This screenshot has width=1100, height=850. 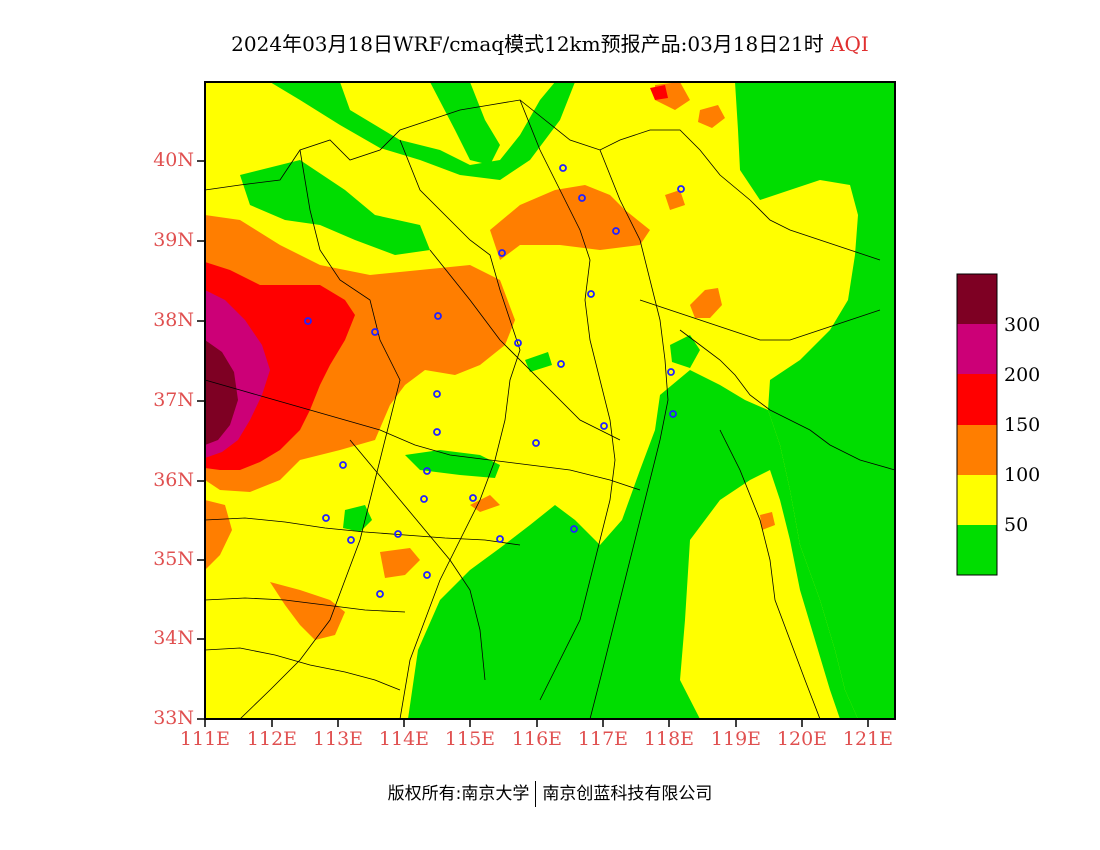 I want to click on copyright-owner: 版权所有:南京大学, so click(x=458, y=794).